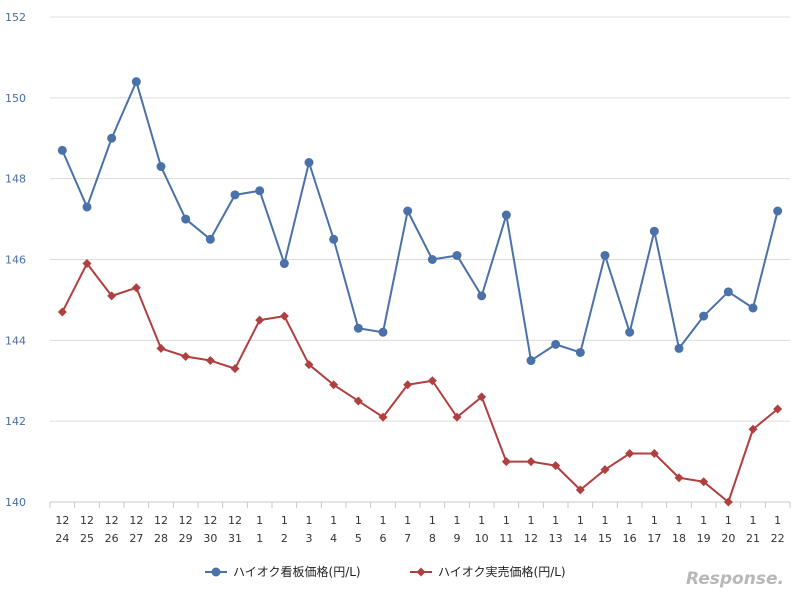 This screenshot has height=599, width=808. Describe the element at coordinates (186, 538) in the screenshot. I see `x-tick-label-day: 29` at that location.